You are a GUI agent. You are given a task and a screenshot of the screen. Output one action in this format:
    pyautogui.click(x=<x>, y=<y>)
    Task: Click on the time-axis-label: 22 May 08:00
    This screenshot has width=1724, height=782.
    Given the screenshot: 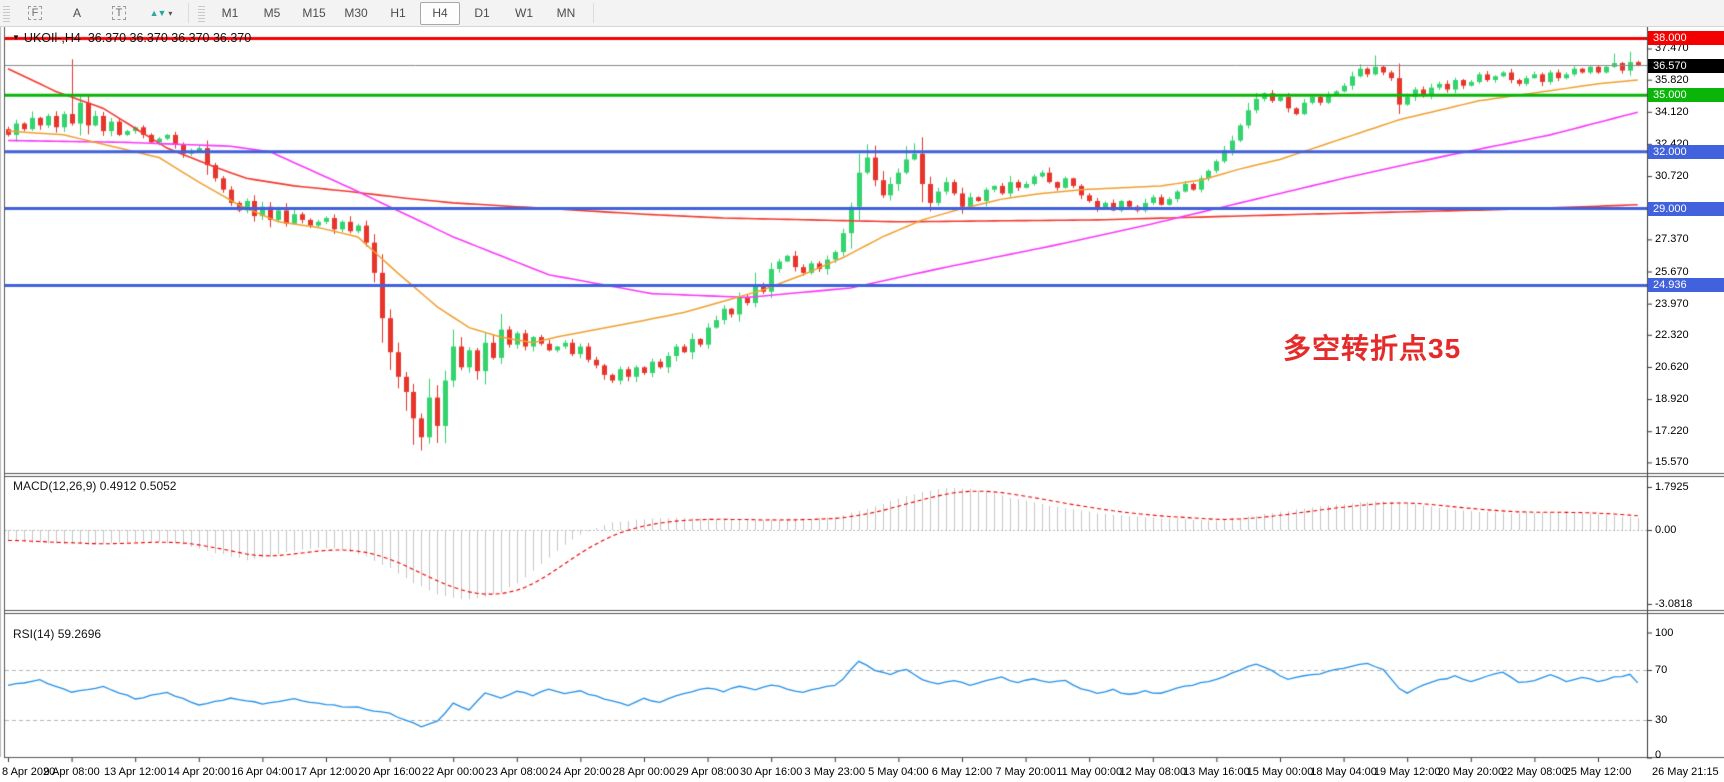 What is the action you would take?
    pyautogui.click(x=1534, y=772)
    